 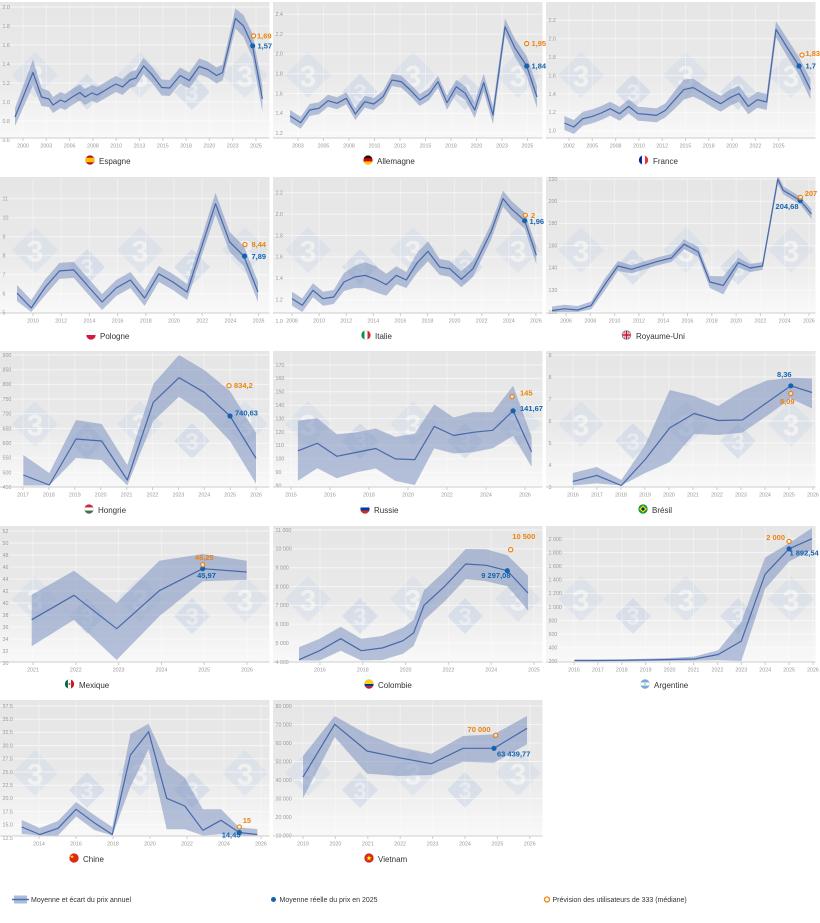 I want to click on svg-text: 8, so click(x=550, y=378).